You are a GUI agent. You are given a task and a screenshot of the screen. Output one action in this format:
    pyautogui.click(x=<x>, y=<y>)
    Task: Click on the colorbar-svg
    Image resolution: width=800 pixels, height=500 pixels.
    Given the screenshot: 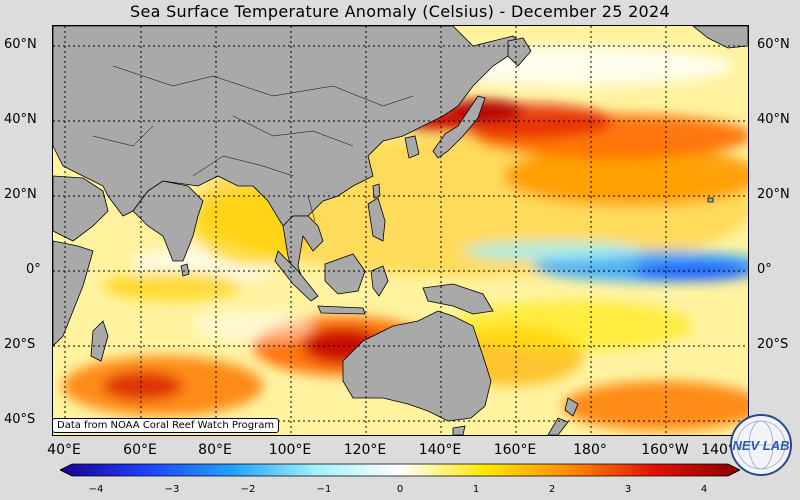 What is the action you would take?
    pyautogui.click(x=400, y=470)
    